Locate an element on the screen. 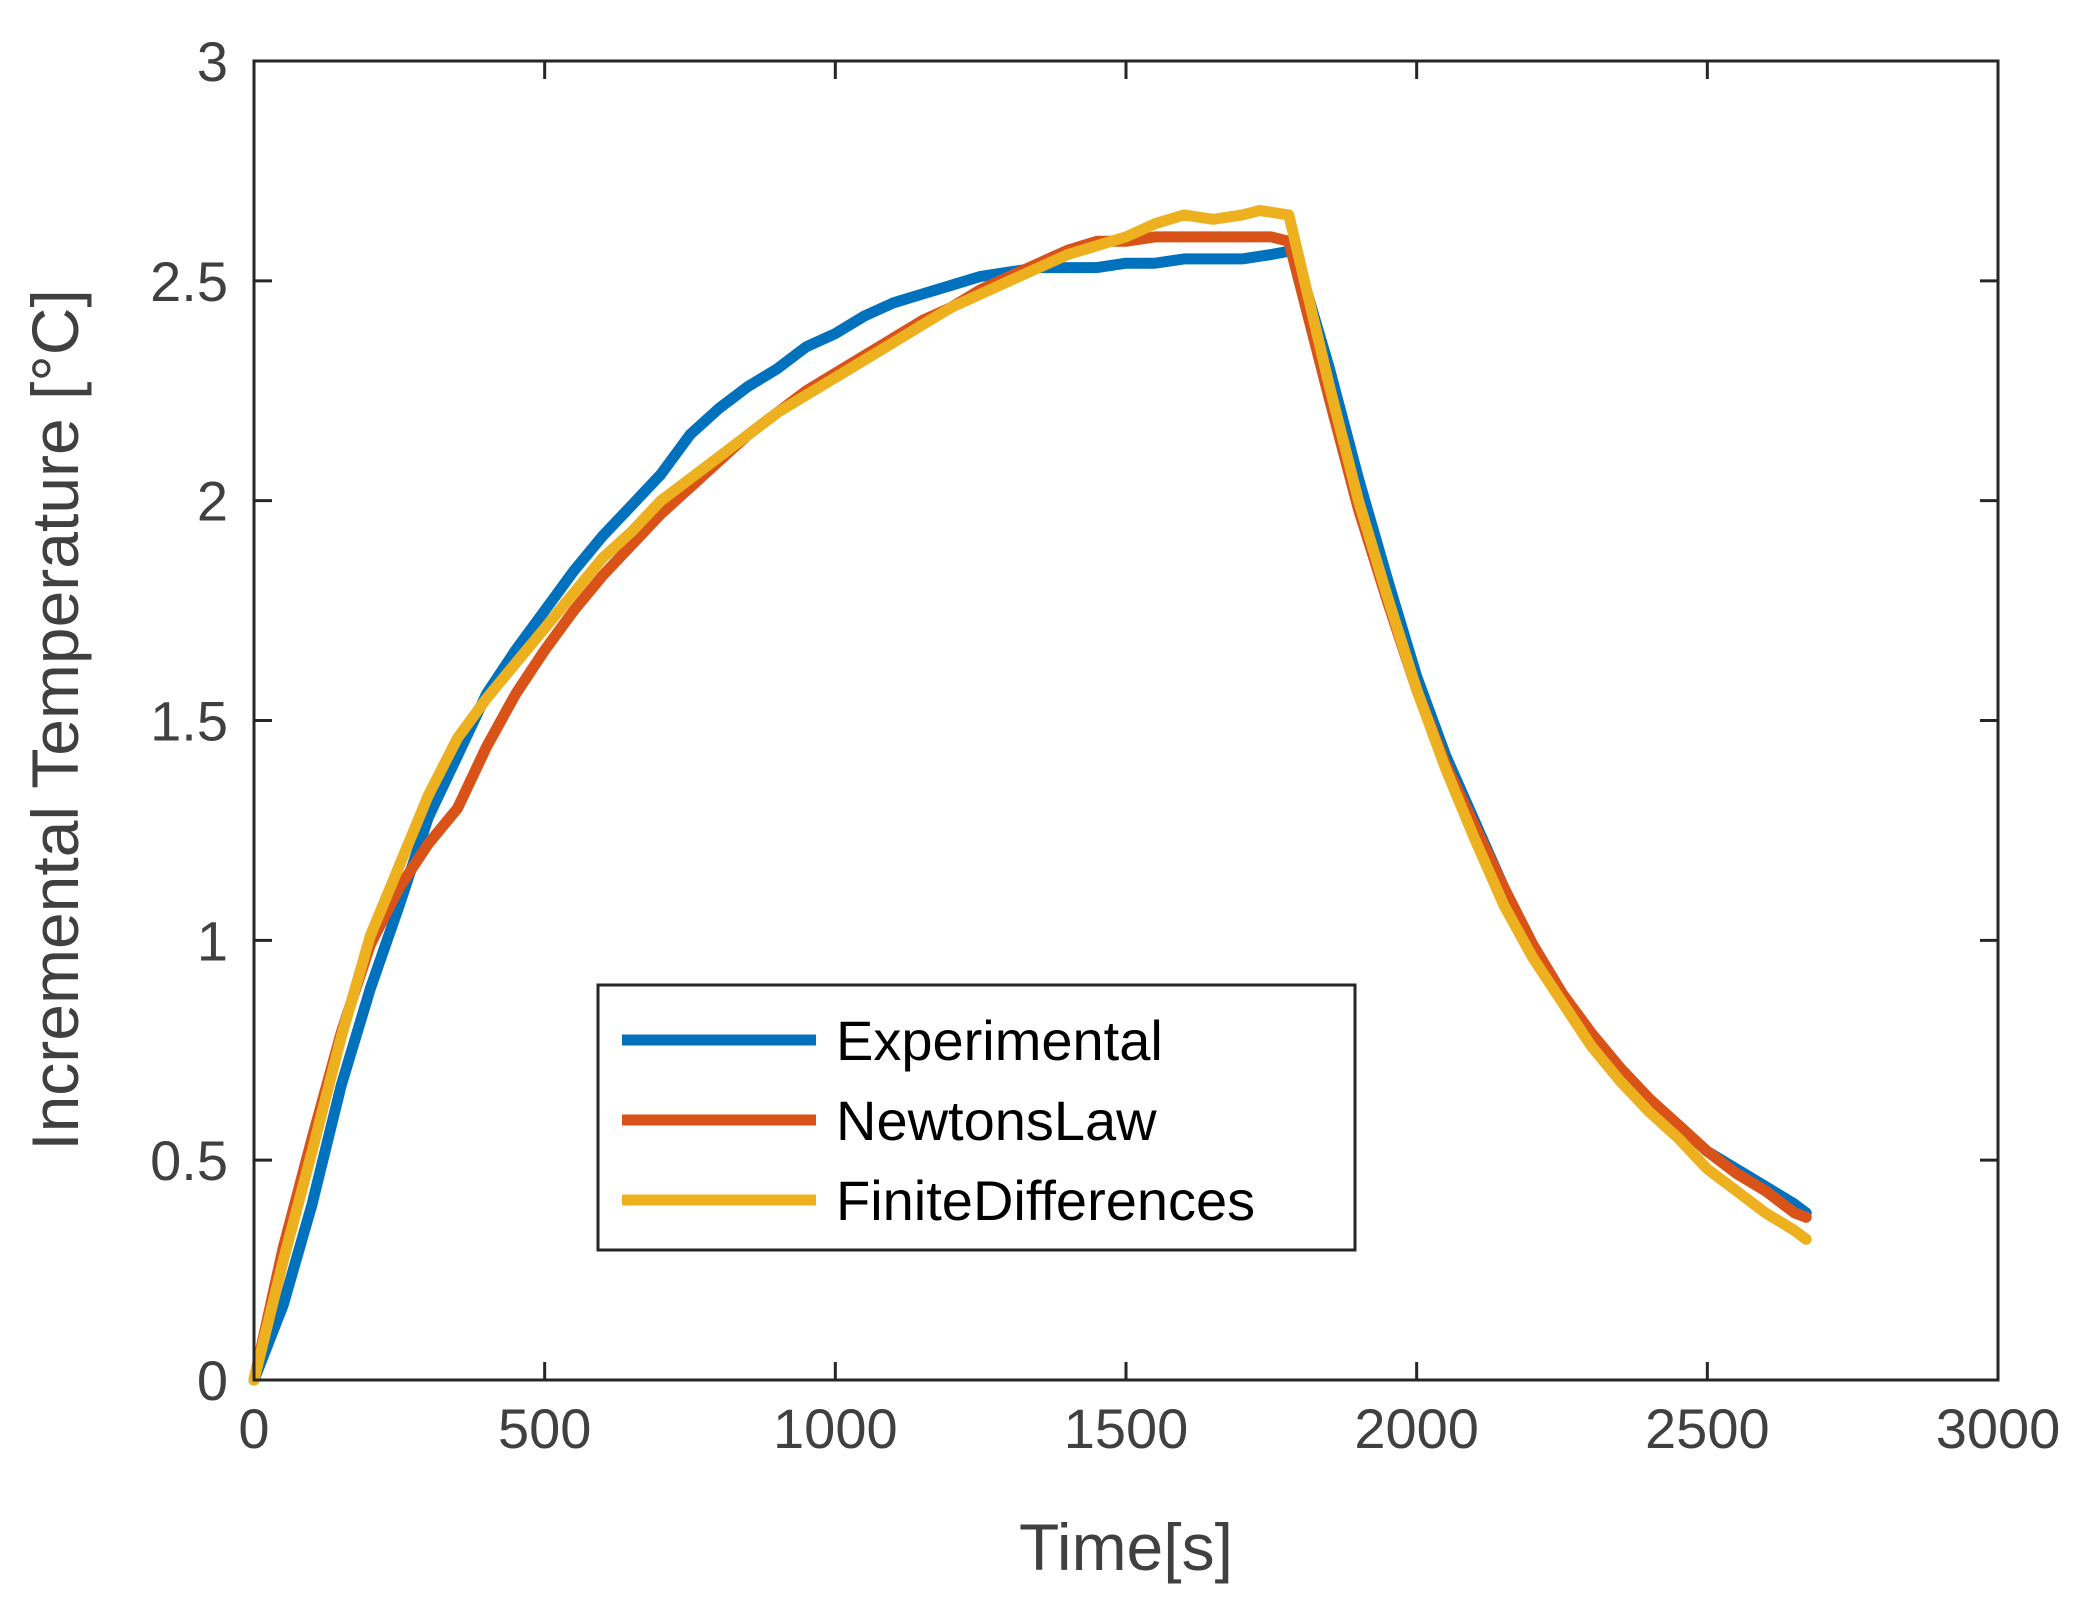  y-tick-label: 1.5 is located at coordinates (189, 721).